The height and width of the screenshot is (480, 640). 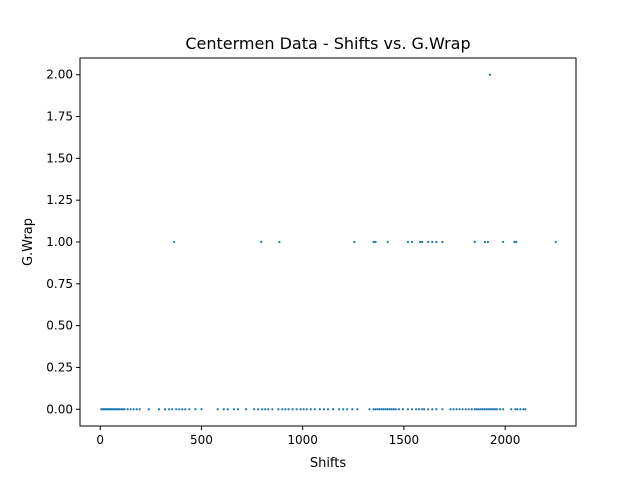 What do you see at coordinates (59, 75) in the screenshot?
I see `y-tick-label: 2.00` at bounding box center [59, 75].